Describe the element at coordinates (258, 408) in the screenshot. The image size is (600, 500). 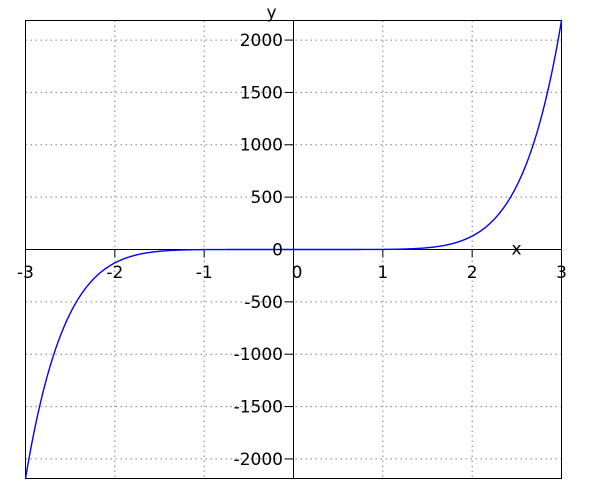
I see `y-tick-label: -1500` at that location.